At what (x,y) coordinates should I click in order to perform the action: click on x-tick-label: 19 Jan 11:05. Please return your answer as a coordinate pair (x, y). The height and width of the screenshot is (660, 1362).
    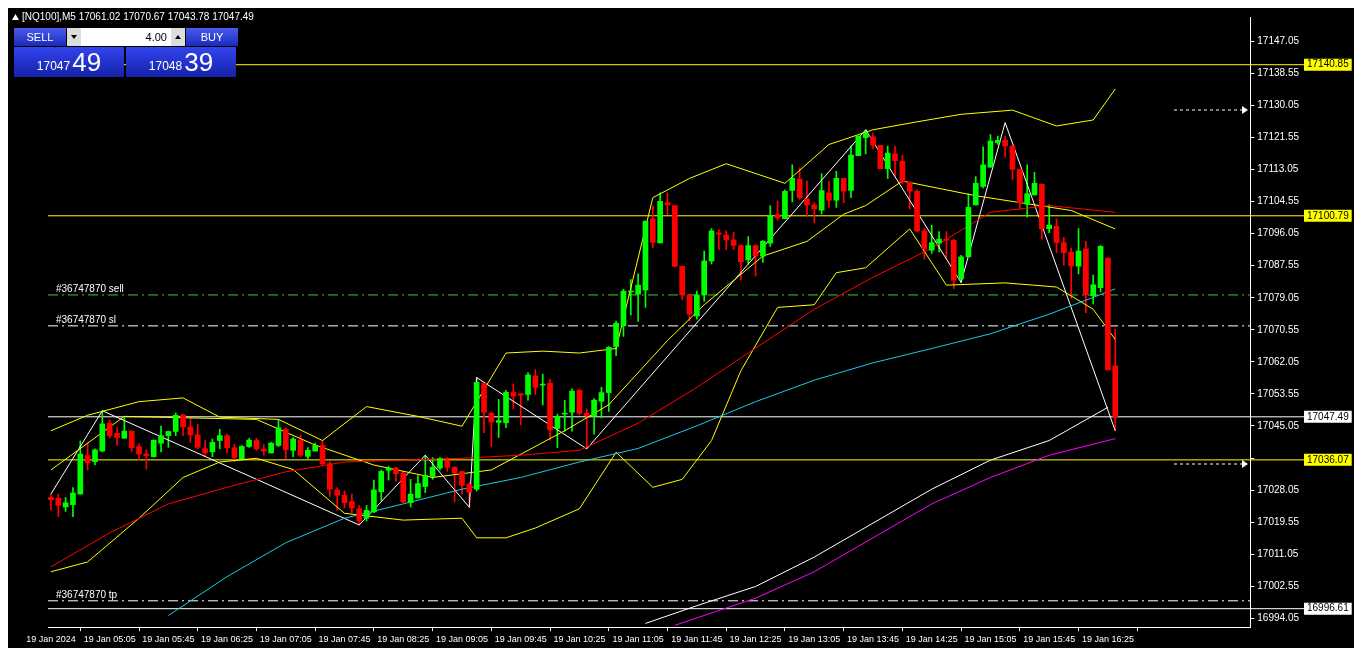
    Looking at the image, I should click on (638, 639).